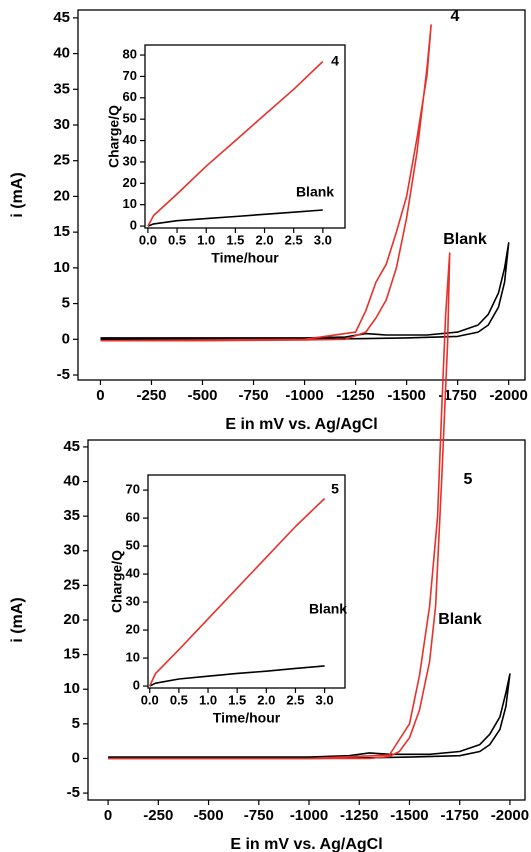 The image size is (531, 852). I want to click on y-tick-label: 80, so click(130, 53).